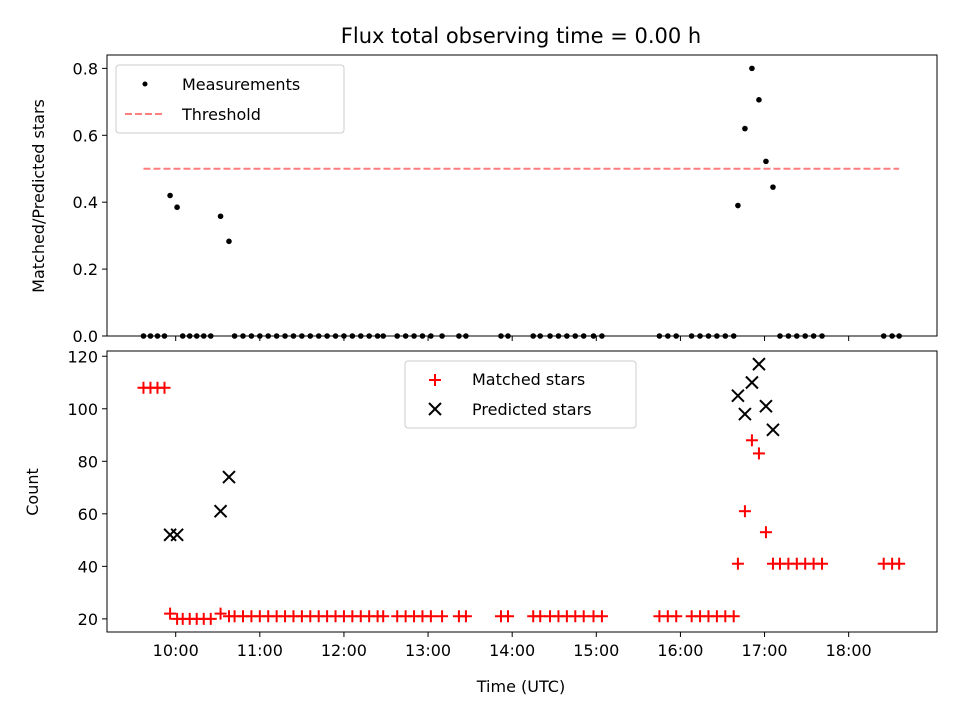  I want to click on bottom-y-tick-label: 60, so click(88, 514).